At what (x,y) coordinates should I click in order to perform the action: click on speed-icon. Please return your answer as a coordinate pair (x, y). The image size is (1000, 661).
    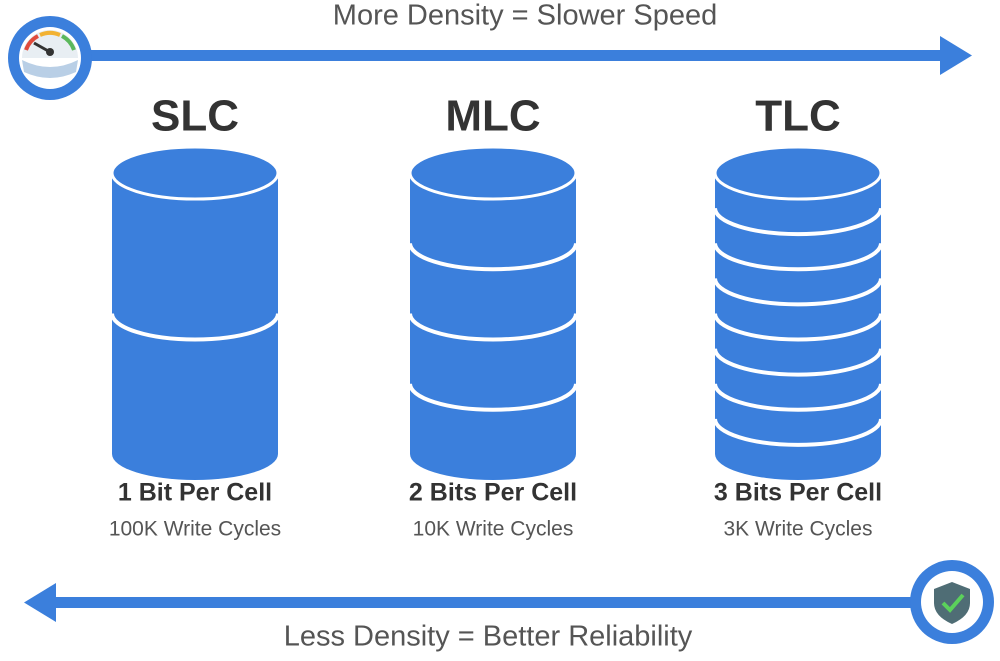
    Looking at the image, I should click on (50, 58).